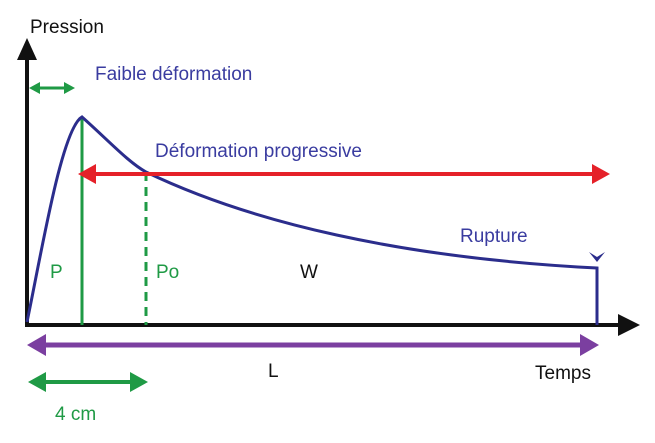 Image resolution: width=655 pixels, height=443 pixels. I want to click on w-label: W, so click(309, 272).